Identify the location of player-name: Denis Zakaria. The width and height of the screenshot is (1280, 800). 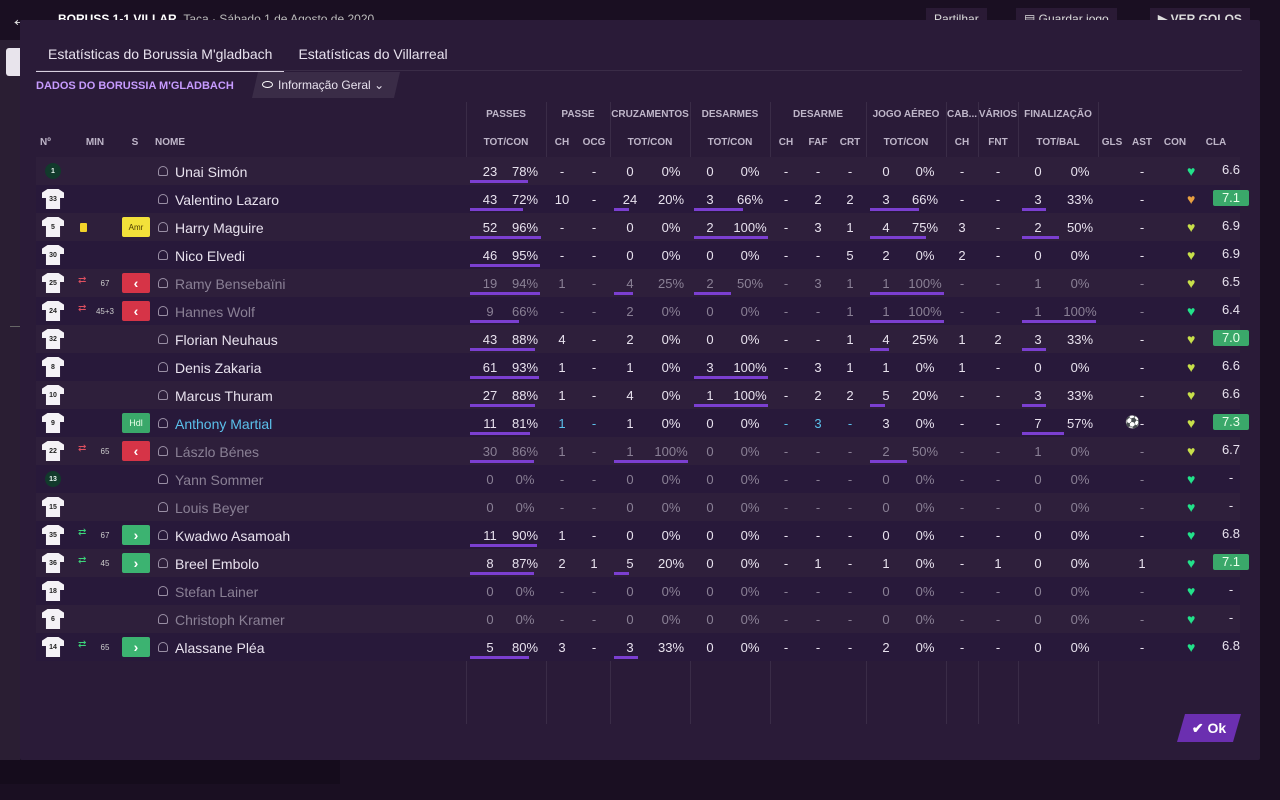
(218, 368).